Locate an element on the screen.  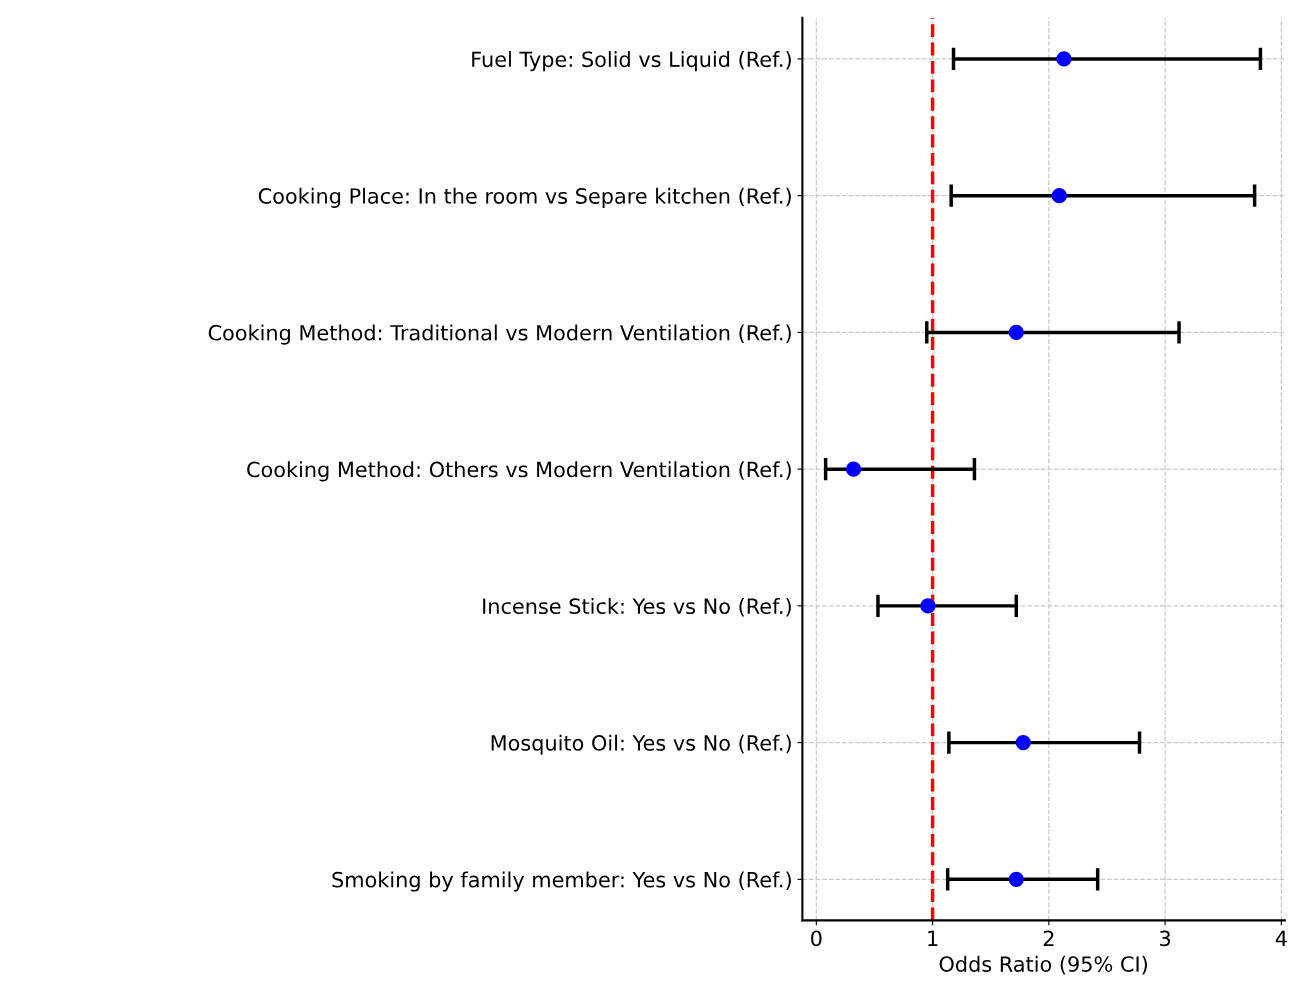
x-tick-label: 4 is located at coordinates (1281, 938).